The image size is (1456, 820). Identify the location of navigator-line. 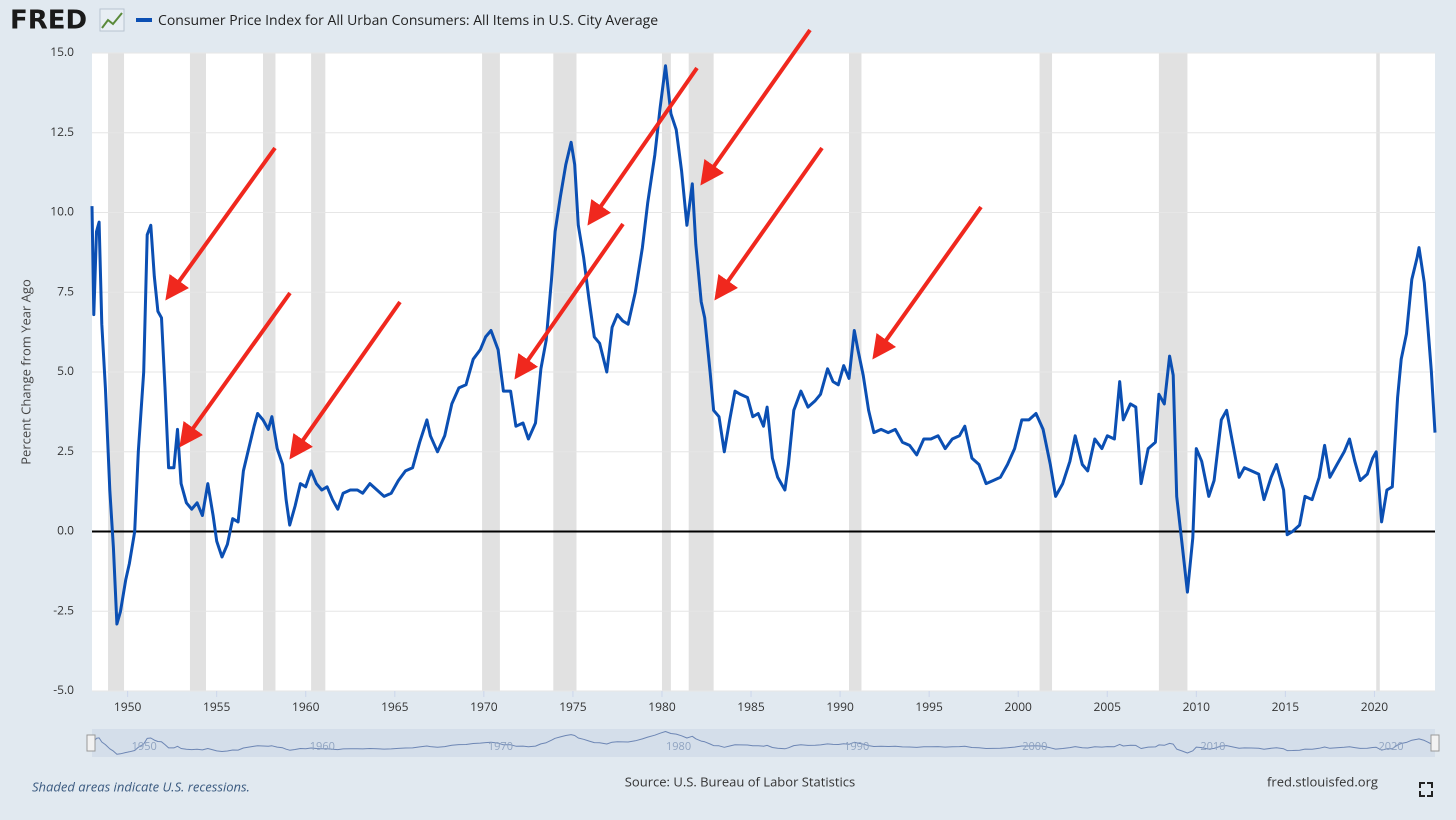
(763, 743).